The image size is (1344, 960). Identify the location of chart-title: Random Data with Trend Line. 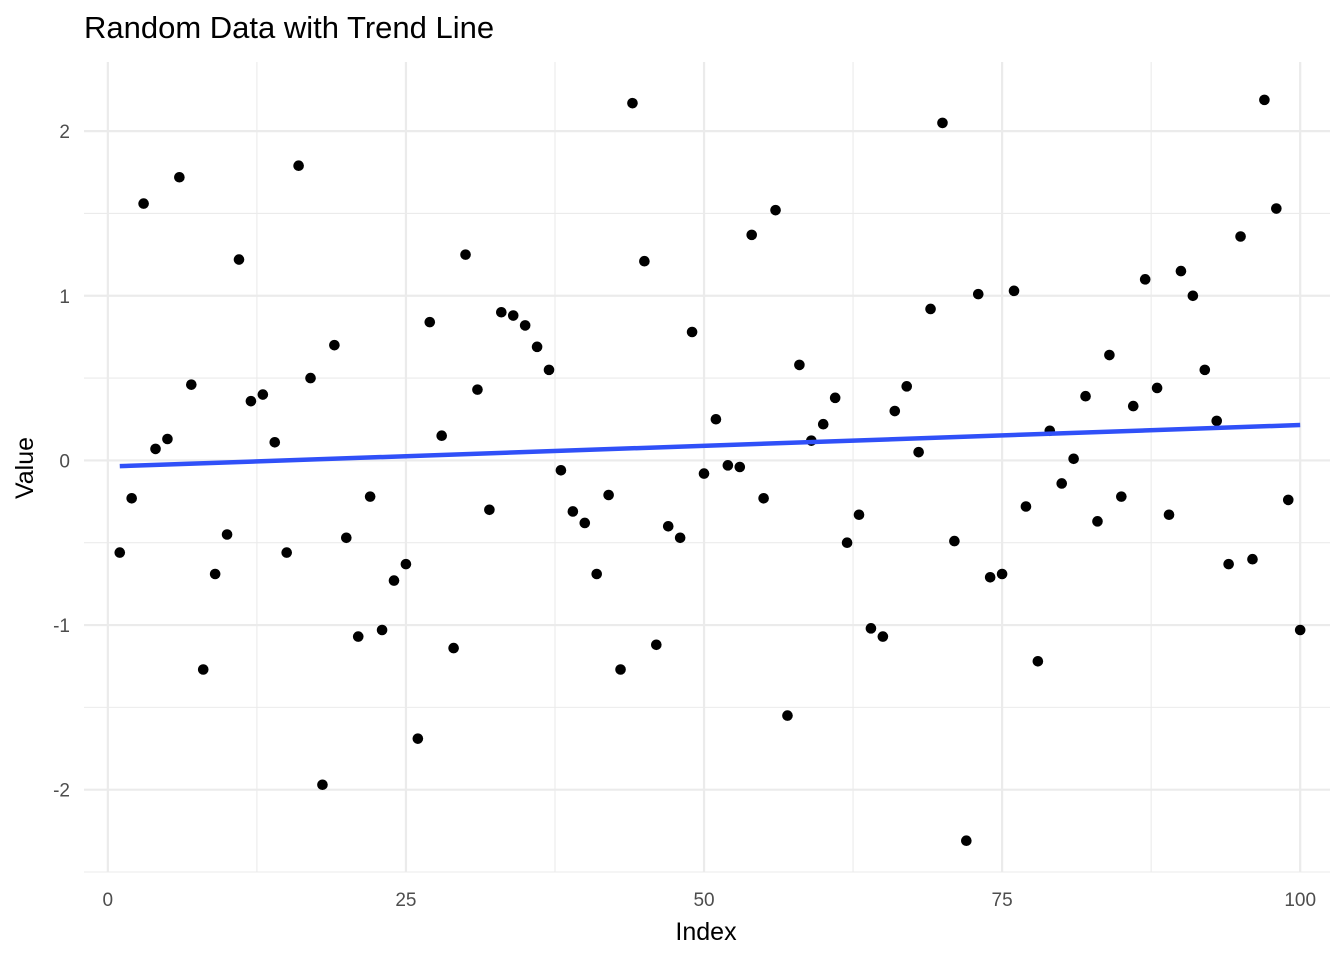
(289, 27).